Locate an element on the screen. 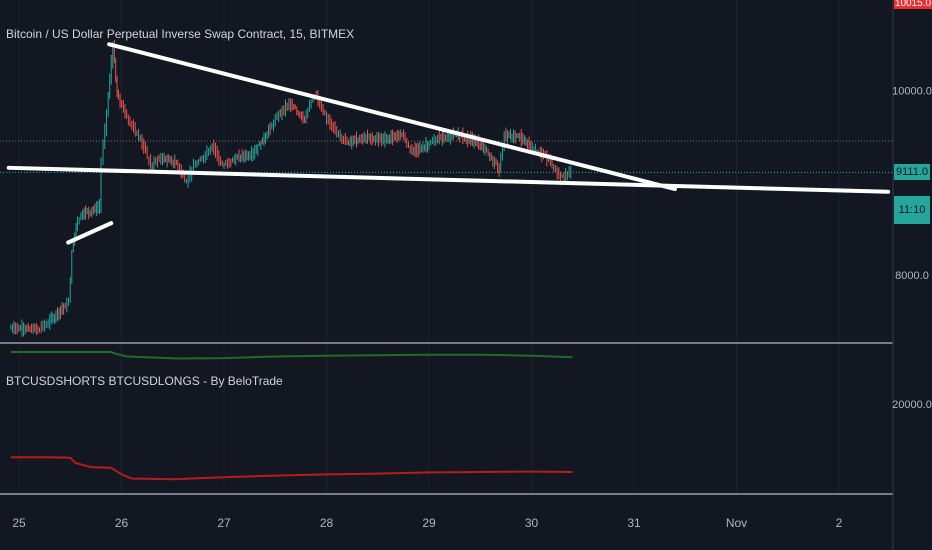 This screenshot has height=550, width=932. y-tick-label: 20000.0 is located at coordinates (912, 405).